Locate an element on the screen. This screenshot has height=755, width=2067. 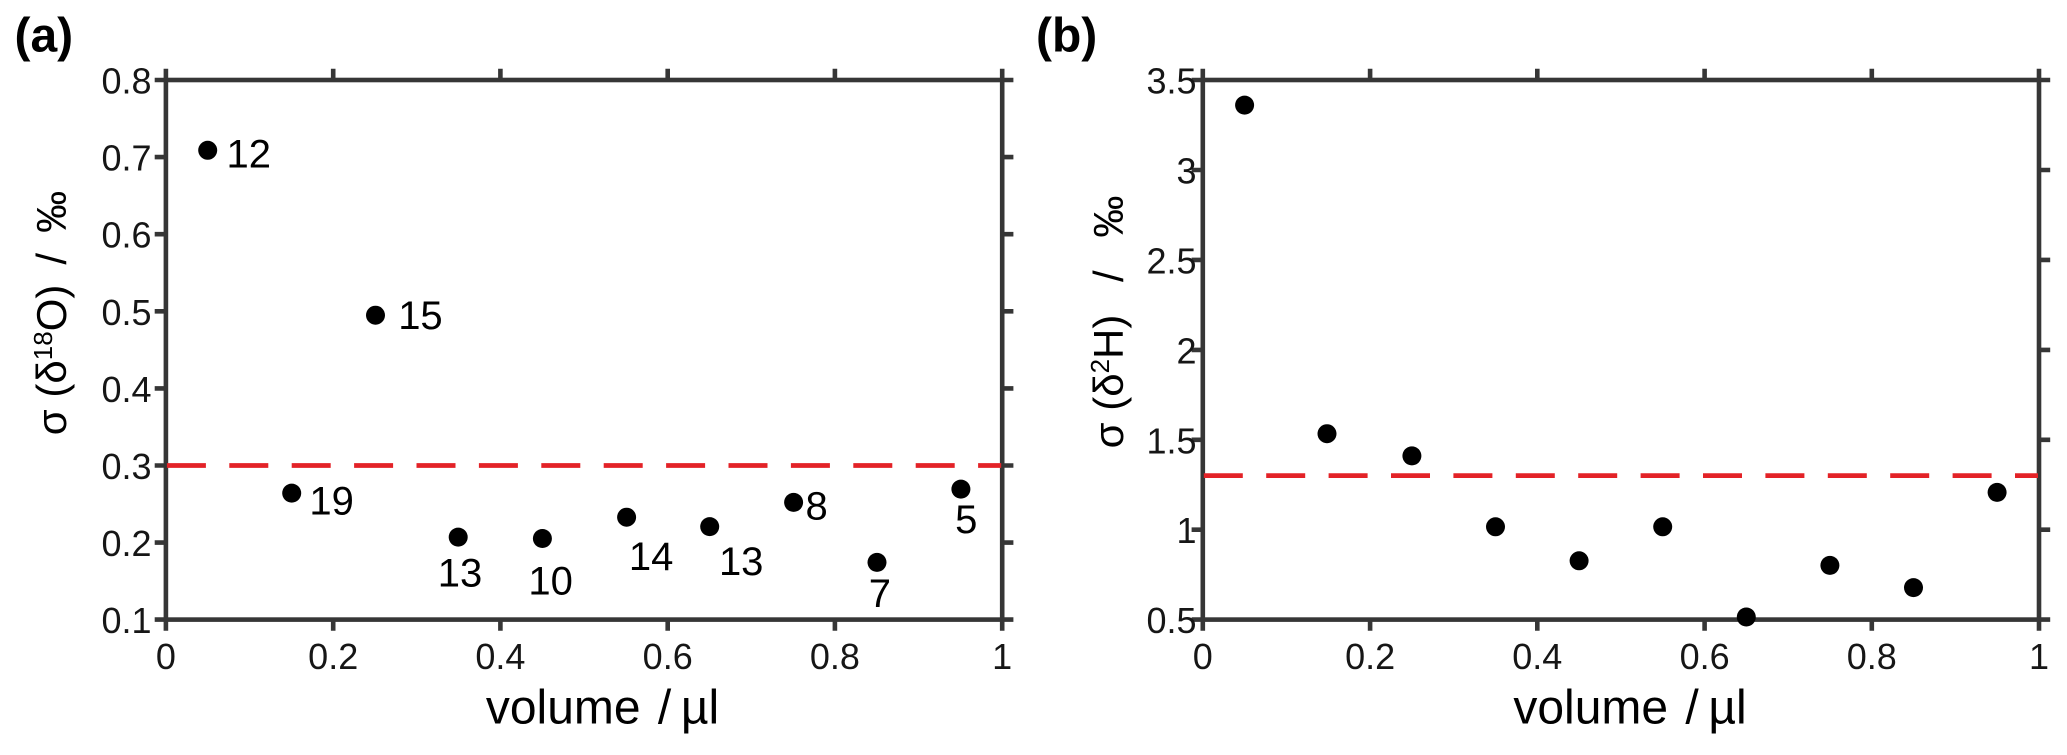
svg-text: (a) is located at coordinates (44, 36).